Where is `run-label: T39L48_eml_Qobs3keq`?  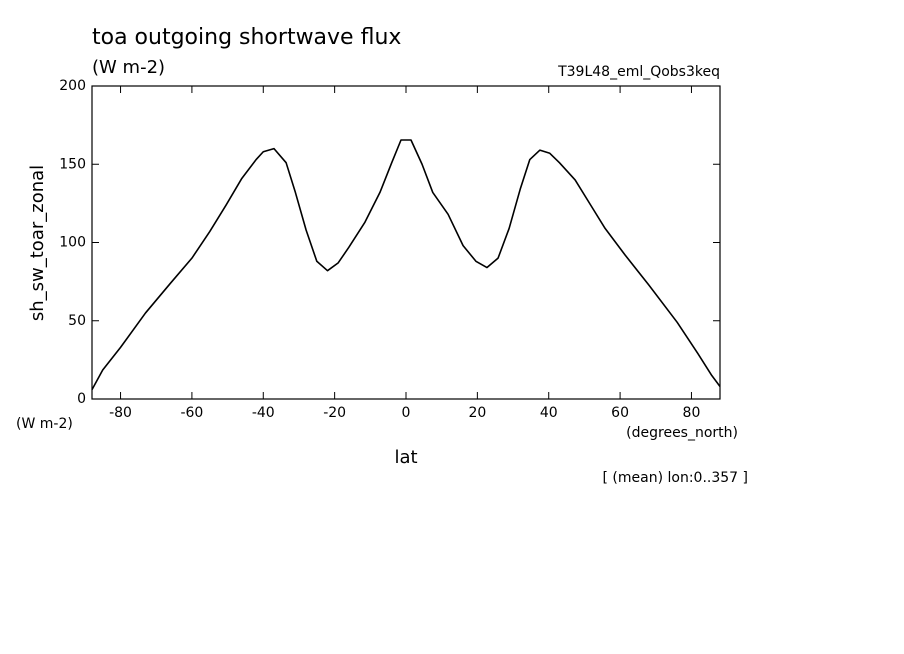 run-label: T39L48_eml_Qobs3keq is located at coordinates (638, 72).